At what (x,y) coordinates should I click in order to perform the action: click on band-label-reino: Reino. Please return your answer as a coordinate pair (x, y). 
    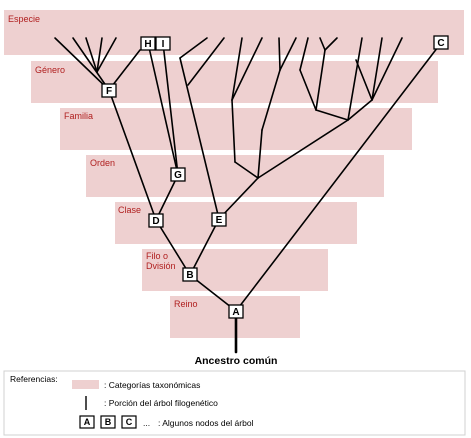
    Looking at the image, I should click on (186, 304).